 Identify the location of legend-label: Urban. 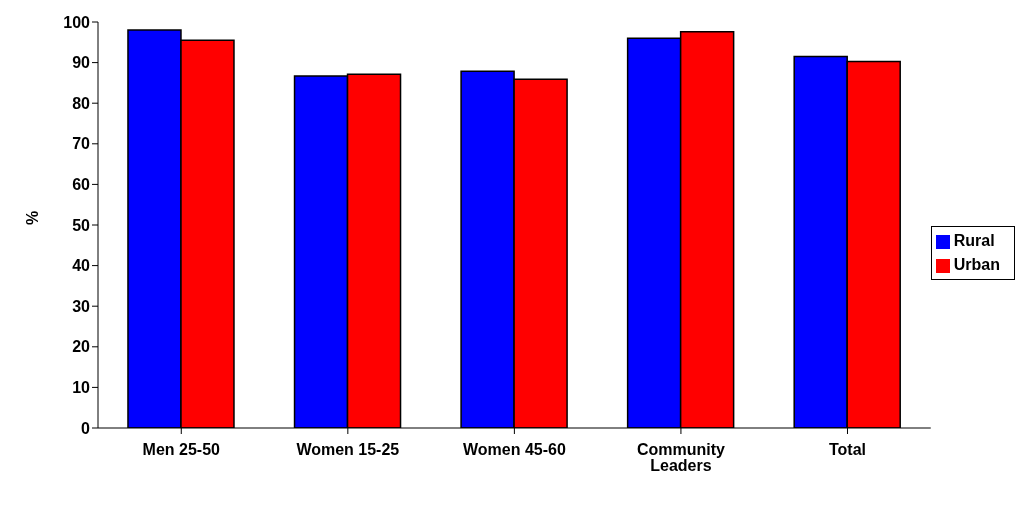
(976, 264).